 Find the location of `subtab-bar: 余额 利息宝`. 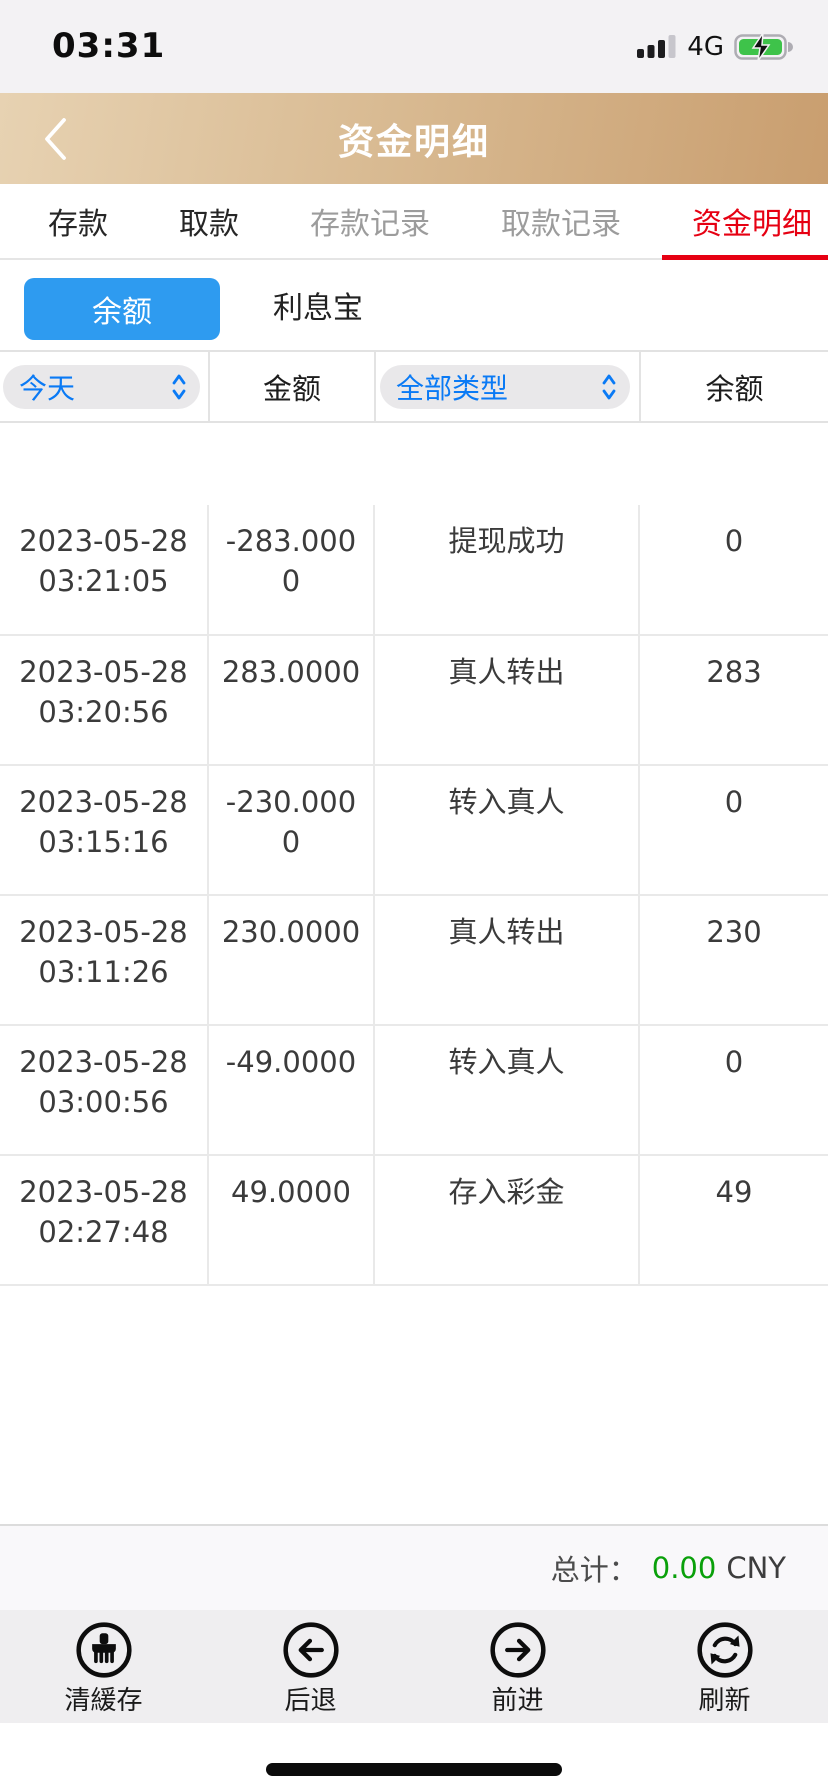

subtab-bar: 余额 利息宝 is located at coordinates (414, 305).